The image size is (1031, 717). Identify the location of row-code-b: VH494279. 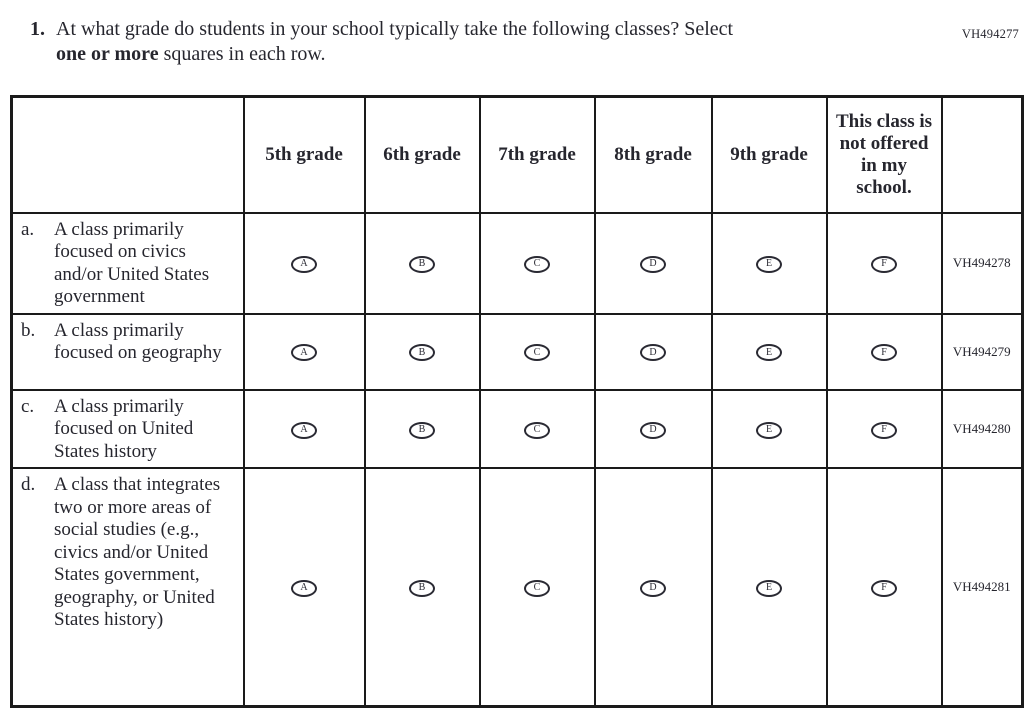
(982, 351).